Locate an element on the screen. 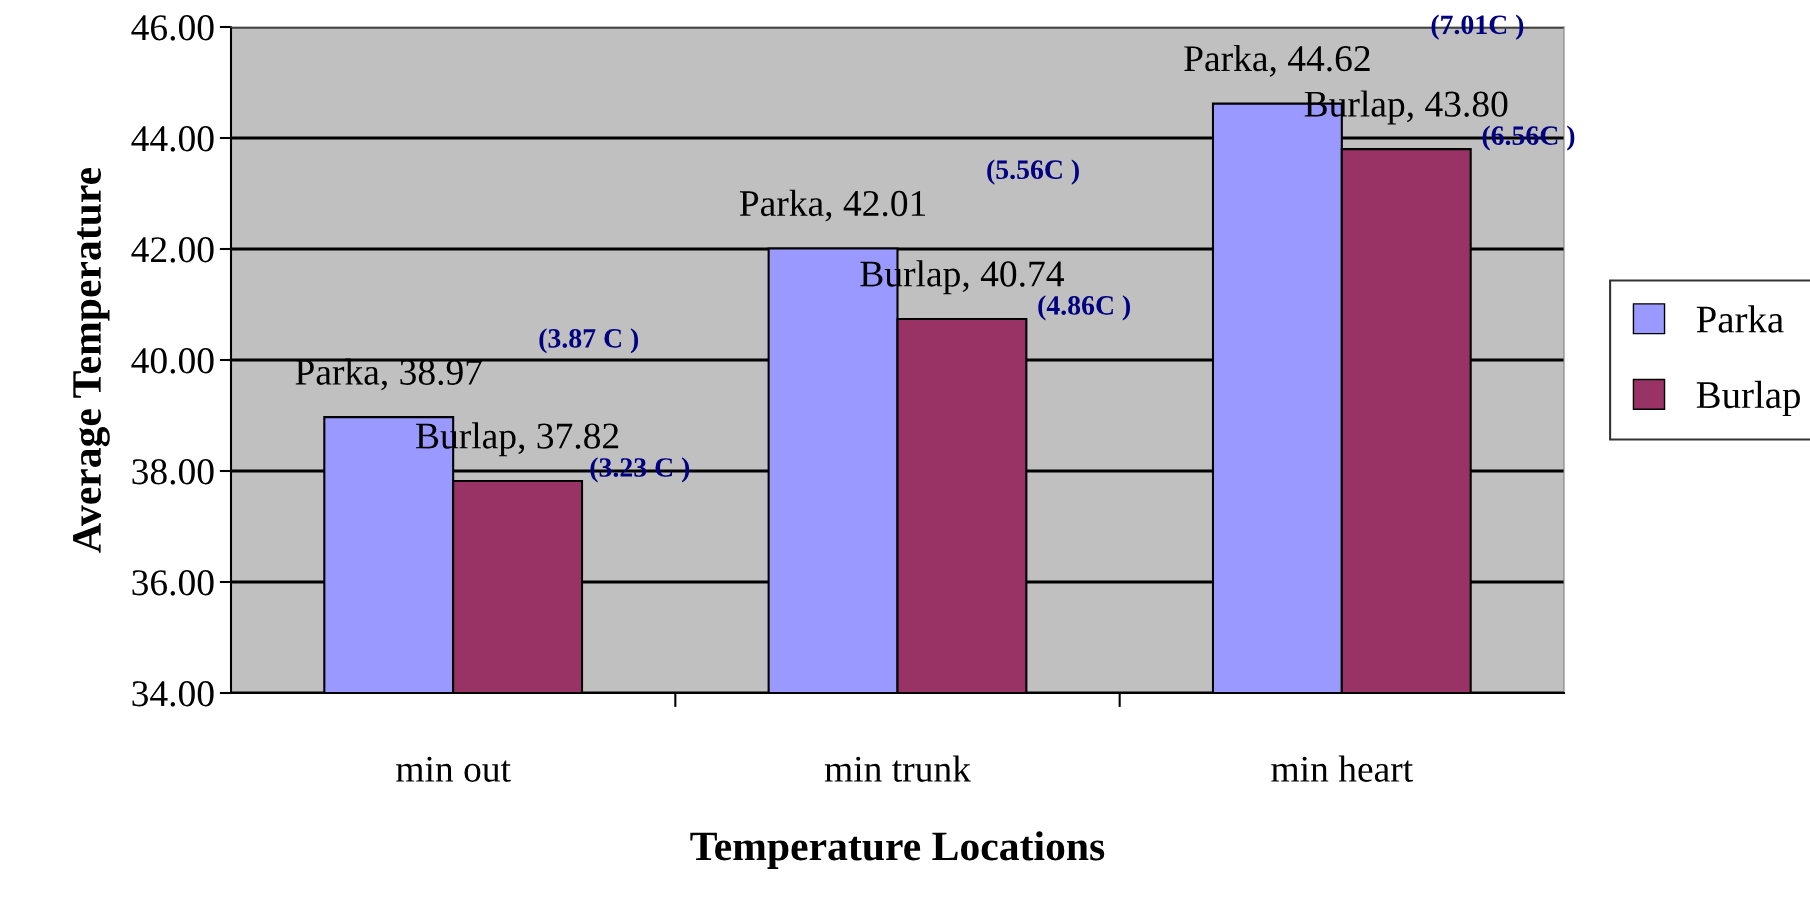 The image size is (1810, 904). y-tick-label: 36.00 is located at coordinates (173, 583).